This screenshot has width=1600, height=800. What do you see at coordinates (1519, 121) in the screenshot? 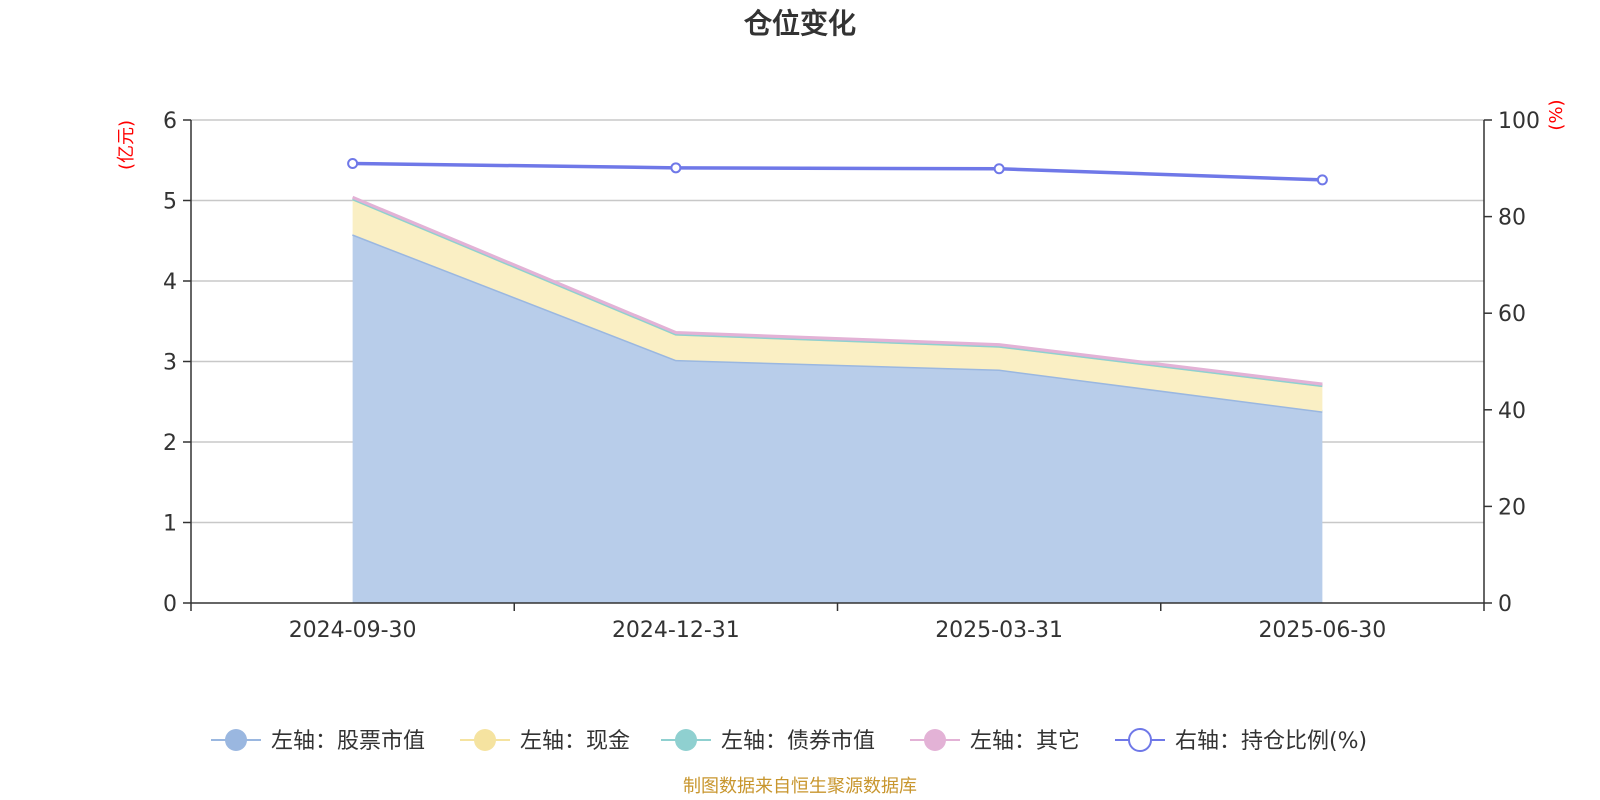
I see `right-axis-tick-label: 100` at bounding box center [1519, 121].